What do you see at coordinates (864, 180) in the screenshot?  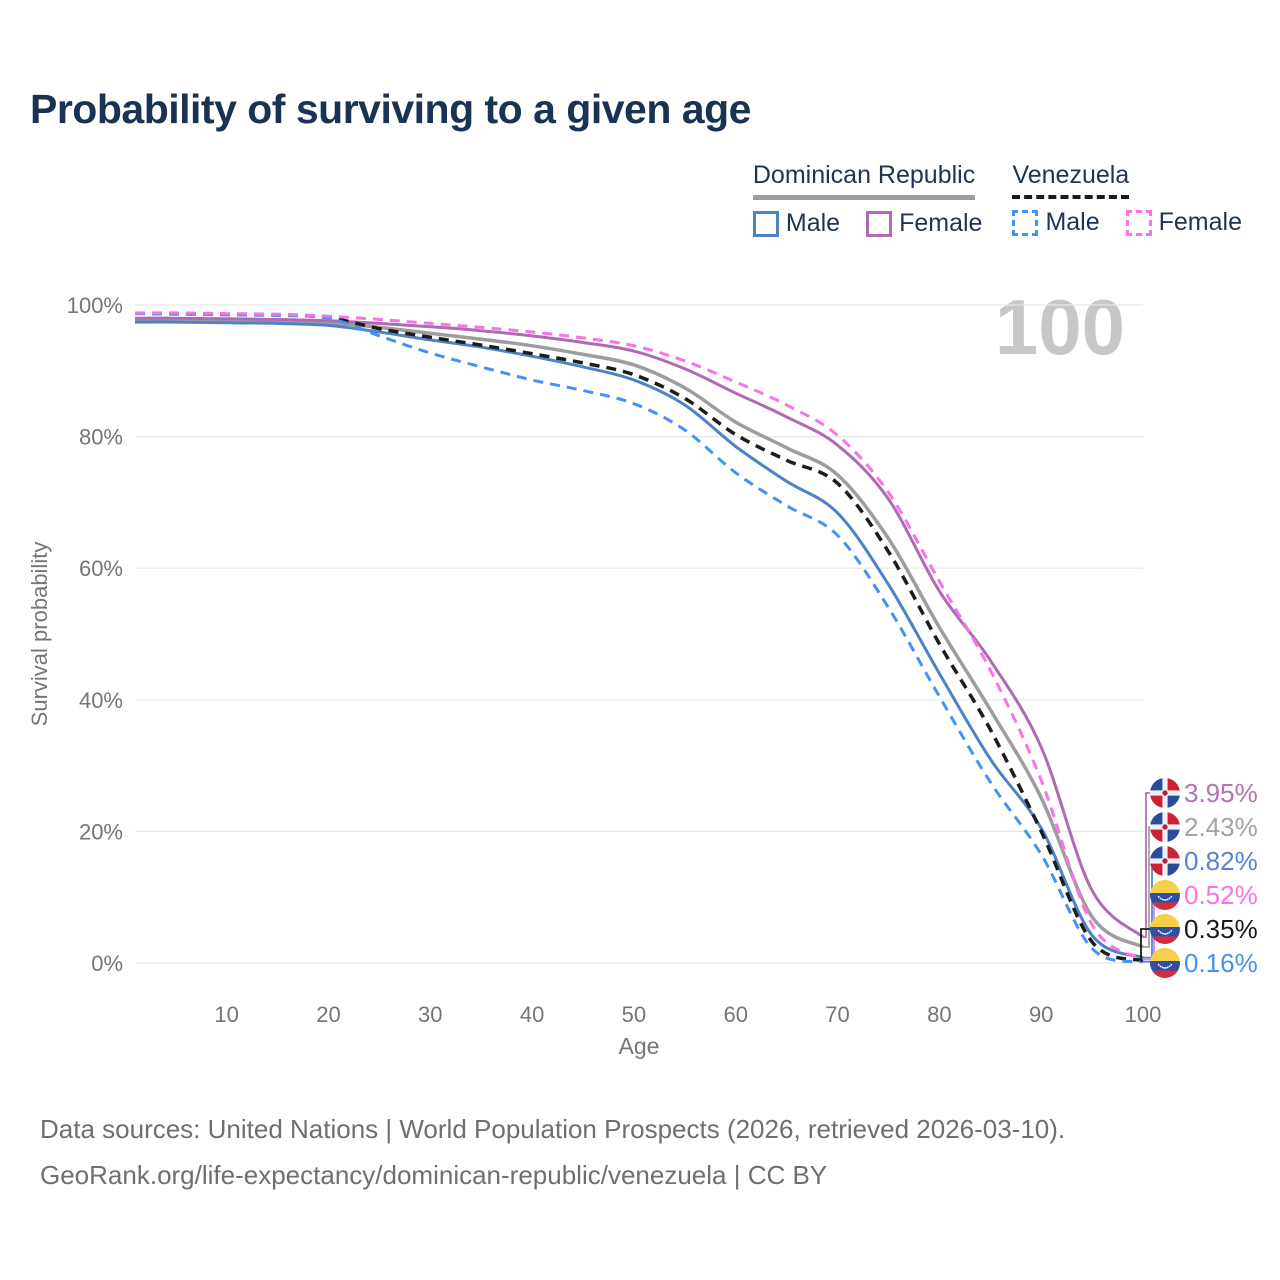 I see `legend-country-dominican-republic: Dominican Republic` at bounding box center [864, 180].